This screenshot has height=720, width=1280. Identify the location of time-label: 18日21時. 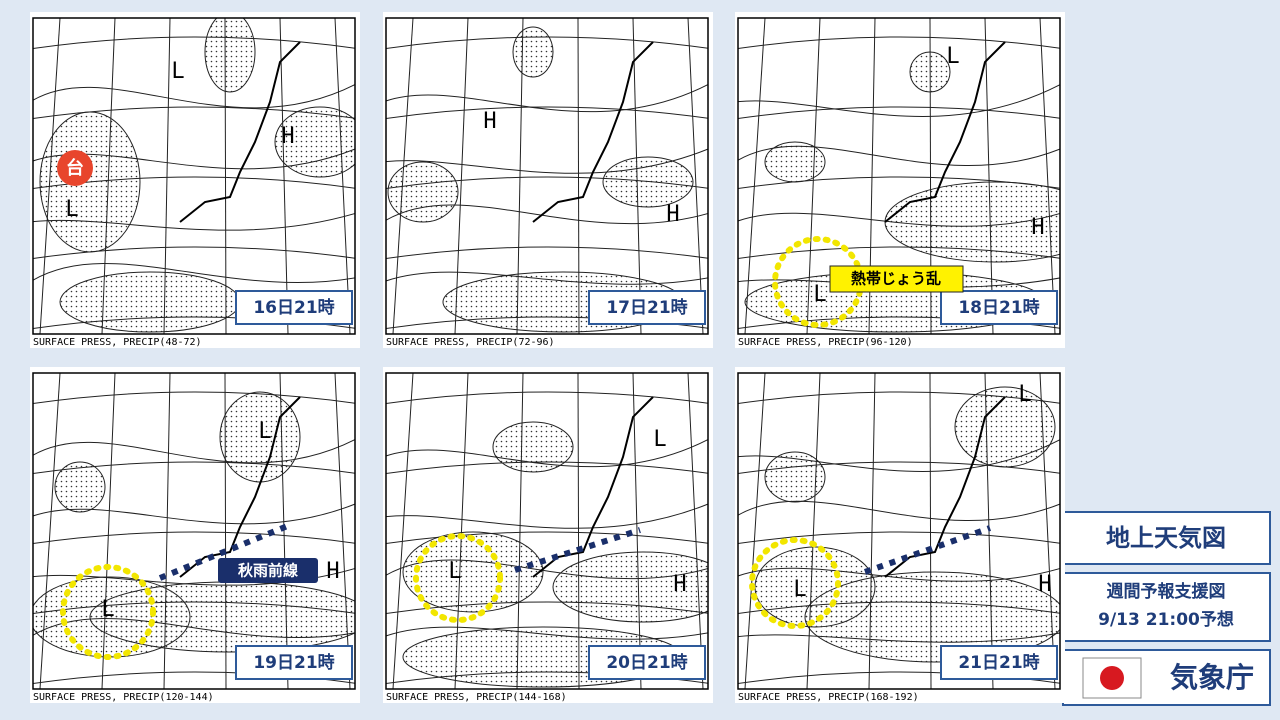
(998, 307).